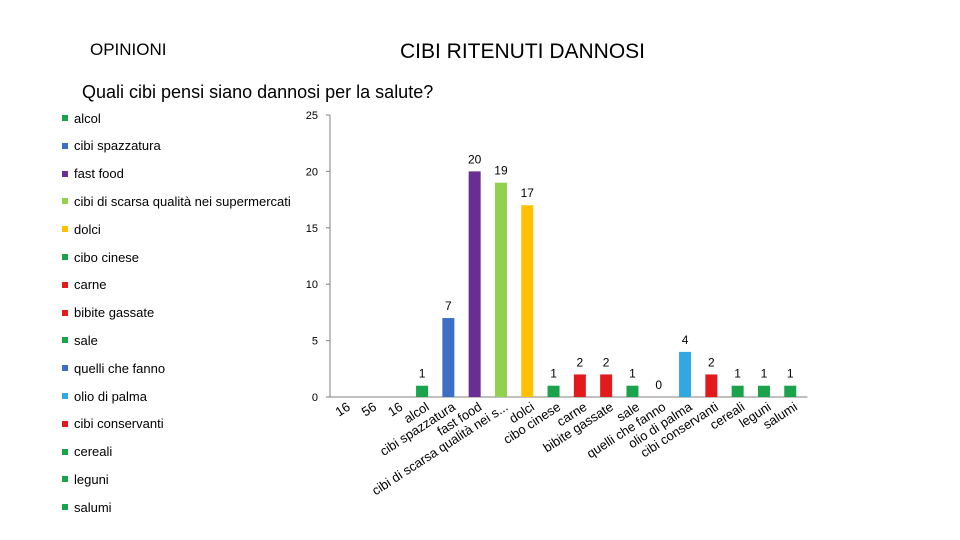 The height and width of the screenshot is (540, 960). What do you see at coordinates (87, 118) in the screenshot?
I see `legend-label: alcol` at bounding box center [87, 118].